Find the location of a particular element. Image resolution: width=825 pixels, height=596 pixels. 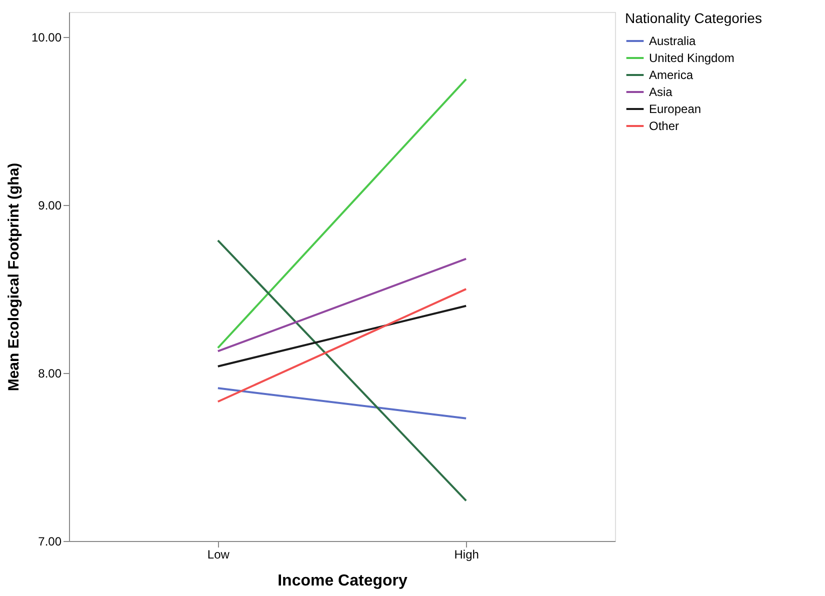

y-tick-label: 8.00 is located at coordinates (50, 373).